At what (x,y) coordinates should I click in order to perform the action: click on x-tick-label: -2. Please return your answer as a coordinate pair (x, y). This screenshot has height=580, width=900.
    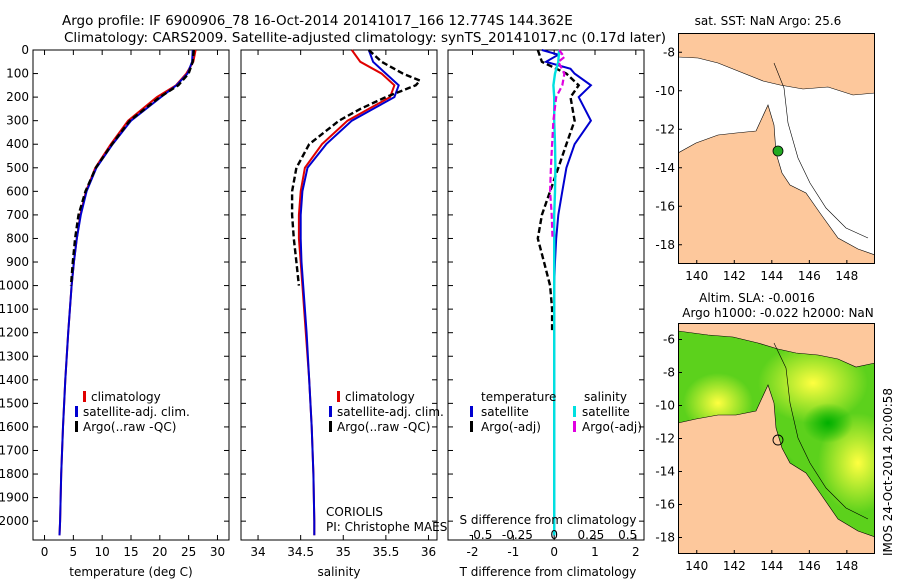
    Looking at the image, I should click on (473, 552).